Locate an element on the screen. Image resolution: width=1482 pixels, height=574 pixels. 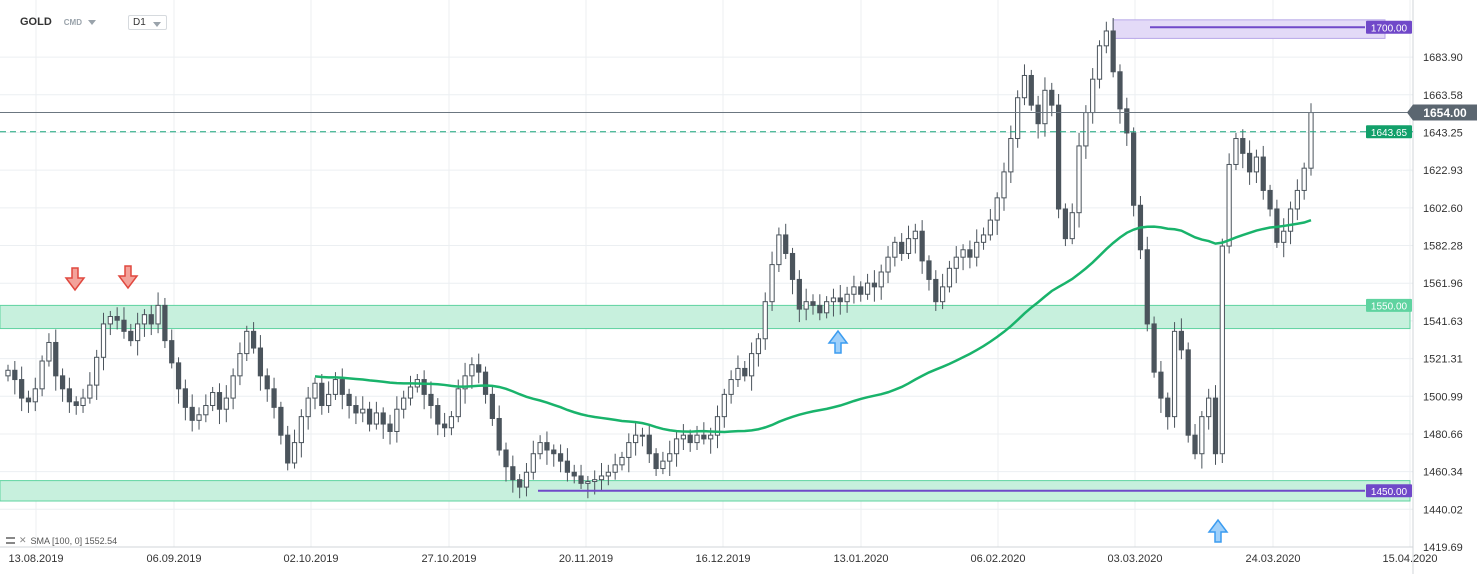
y-tick-label: 1541.63 is located at coordinates (1443, 322).